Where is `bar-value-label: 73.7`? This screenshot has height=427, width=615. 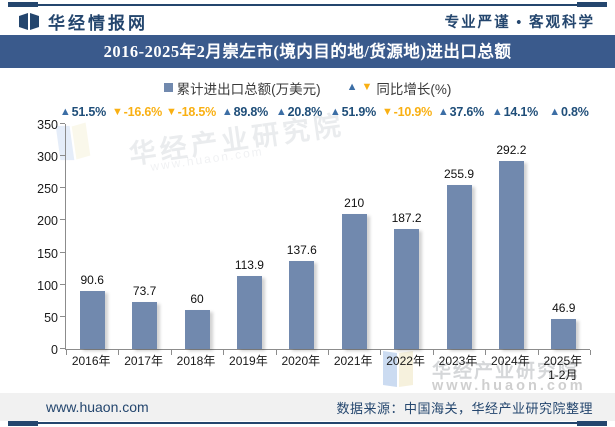 bar-value-label: 73.7 is located at coordinates (144, 290).